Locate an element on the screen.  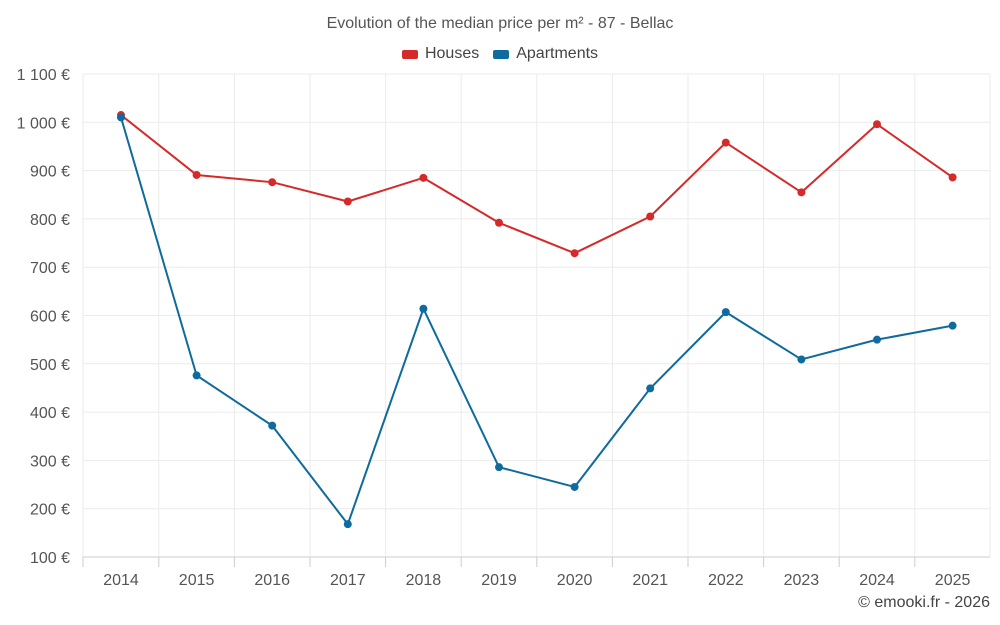
y-tick-label: 200 € is located at coordinates (50, 510).